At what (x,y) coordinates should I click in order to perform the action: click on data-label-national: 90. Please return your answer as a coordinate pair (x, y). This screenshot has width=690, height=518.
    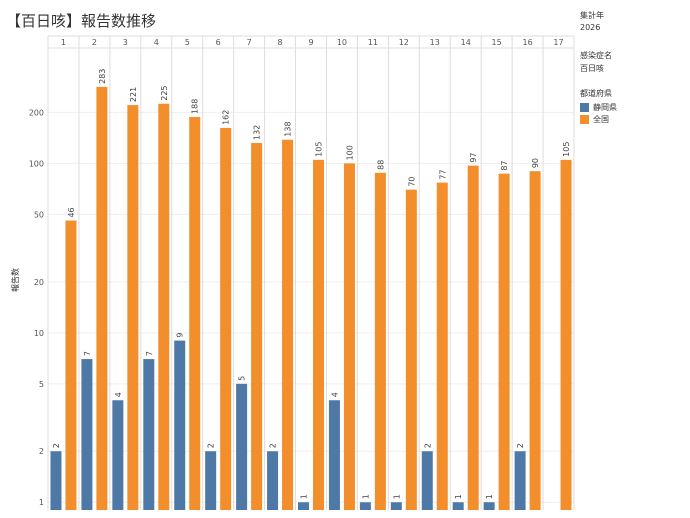
    Looking at the image, I should click on (535, 163).